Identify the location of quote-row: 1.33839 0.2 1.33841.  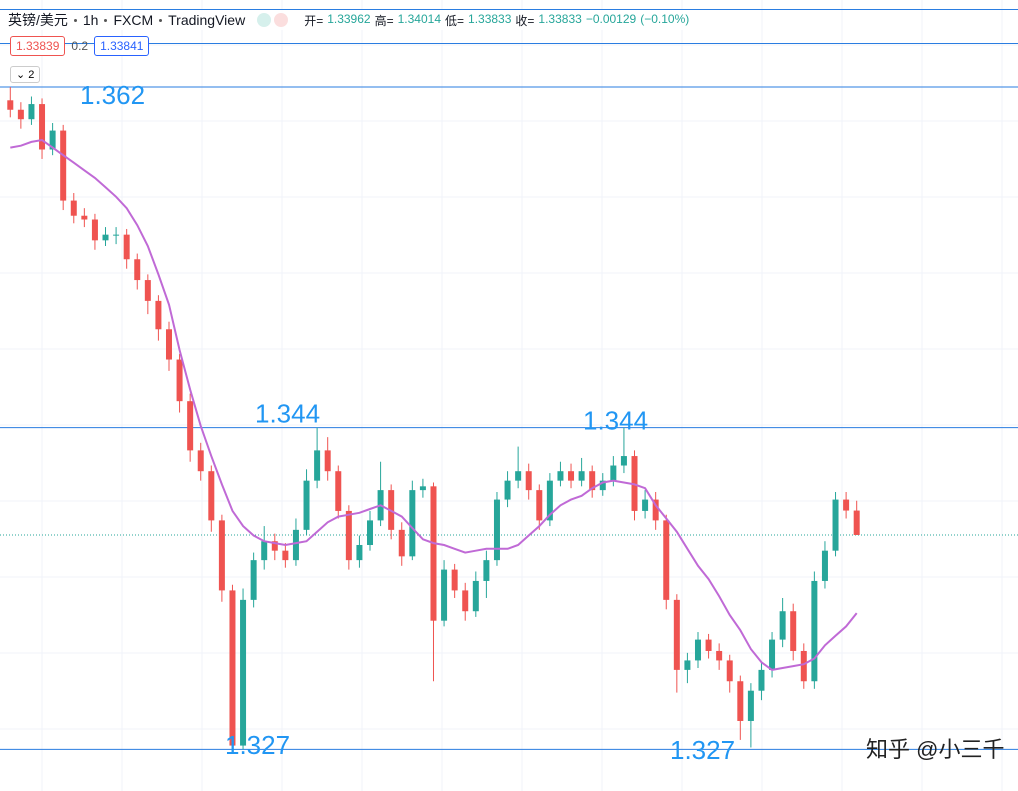
(80, 46).